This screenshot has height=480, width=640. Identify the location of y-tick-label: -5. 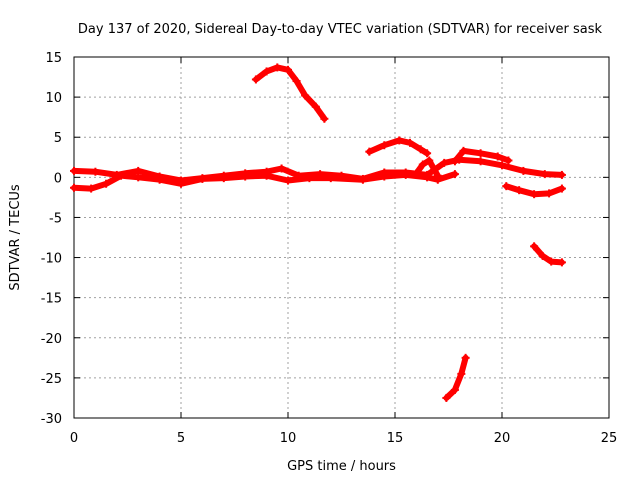
(55, 218).